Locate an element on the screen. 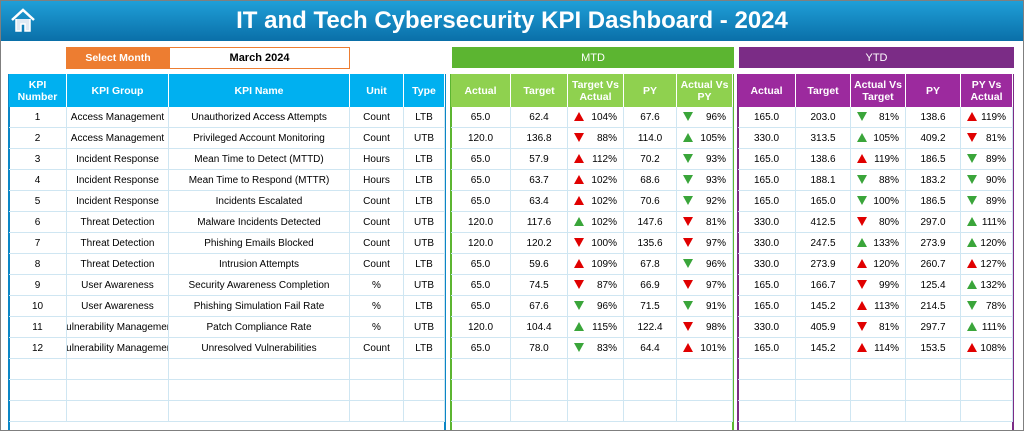 The height and width of the screenshot is (431, 1024). cell-text: 100% is located at coordinates (604, 243).